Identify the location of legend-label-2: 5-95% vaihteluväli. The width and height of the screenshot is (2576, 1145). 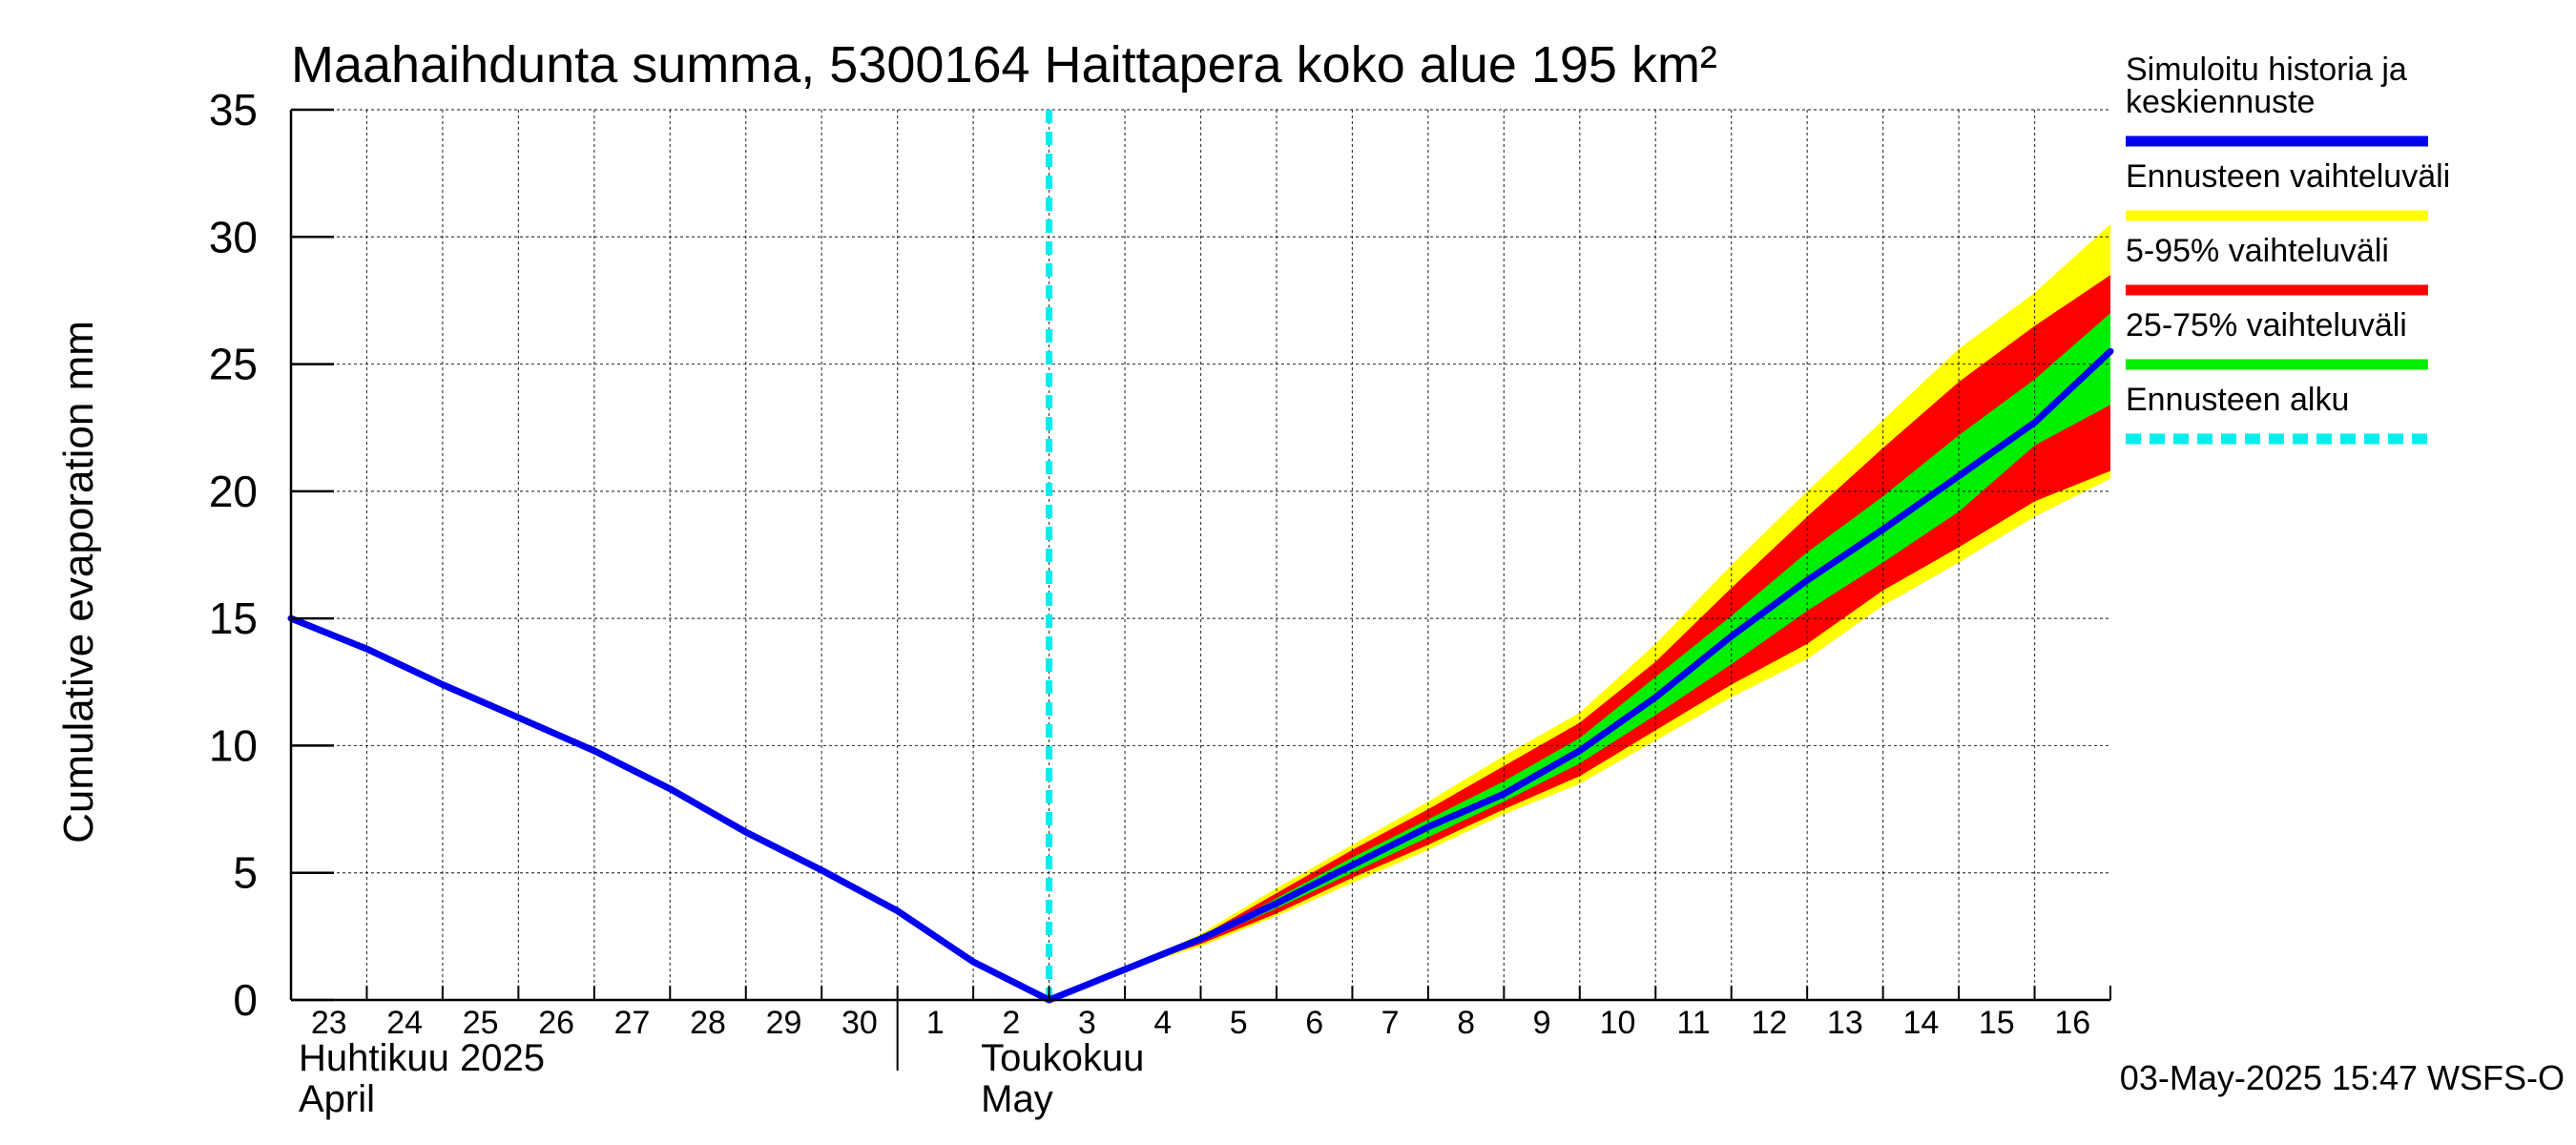
(2257, 251).